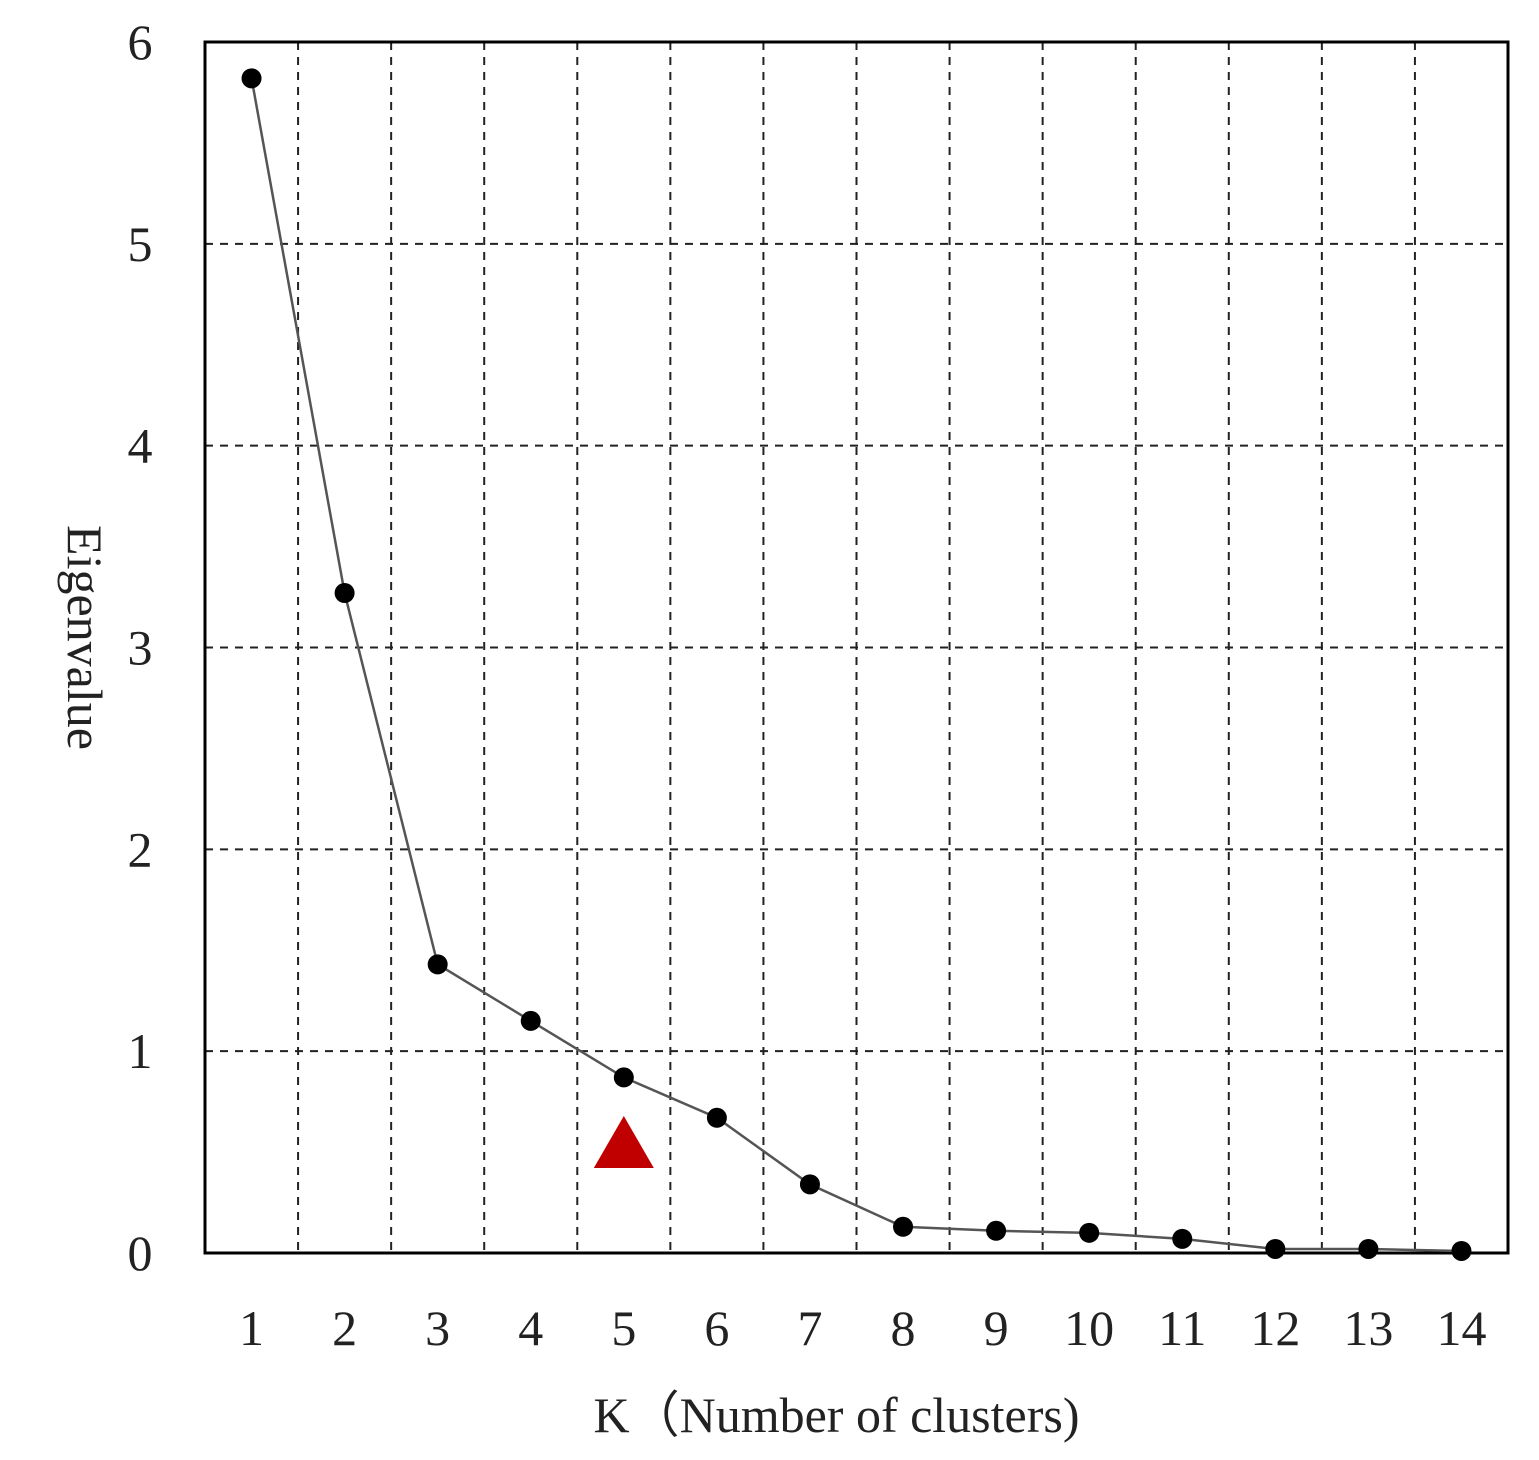 The width and height of the screenshot is (1539, 1460). Describe the element at coordinates (437, 1328) in the screenshot. I see `x-tick-label: 3` at that location.